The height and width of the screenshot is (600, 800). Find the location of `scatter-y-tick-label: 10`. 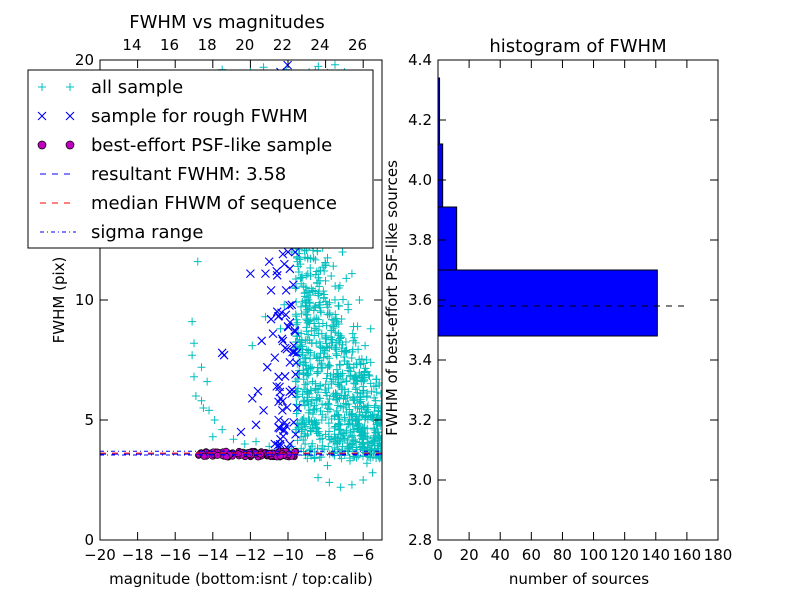

scatter-y-tick-label: 10 is located at coordinates (84, 300).